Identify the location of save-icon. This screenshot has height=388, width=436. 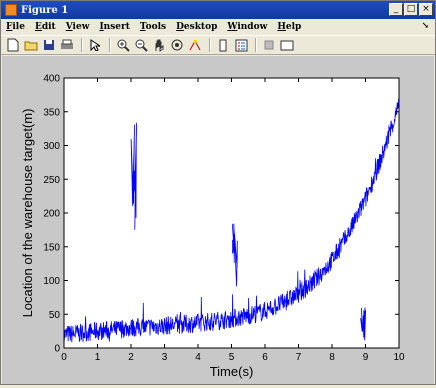
(49, 45).